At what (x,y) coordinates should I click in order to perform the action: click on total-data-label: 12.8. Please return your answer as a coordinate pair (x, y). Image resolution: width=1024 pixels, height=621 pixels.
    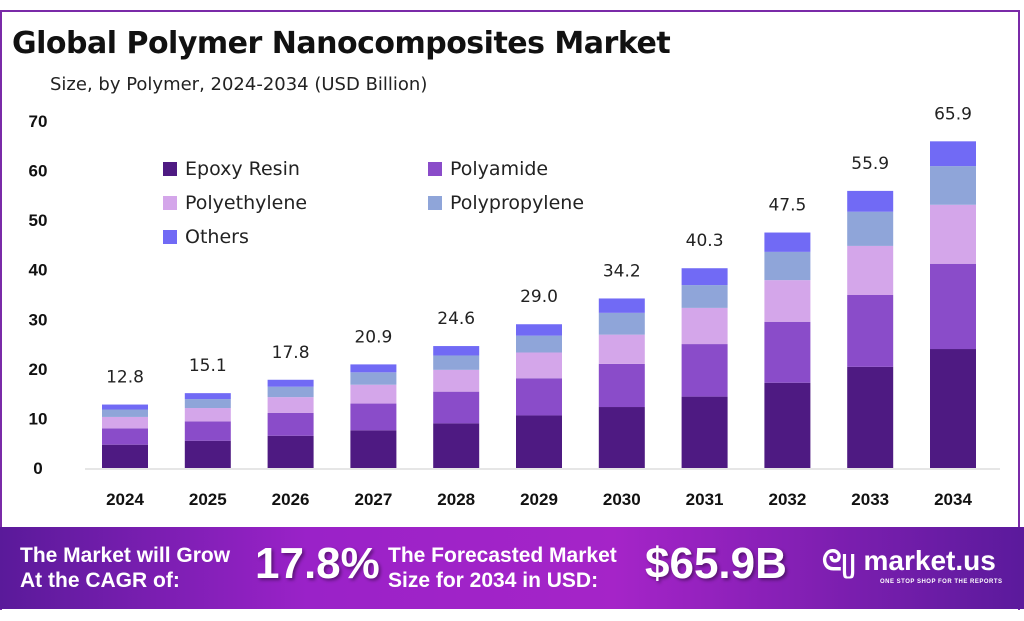
    Looking at the image, I should click on (125, 378).